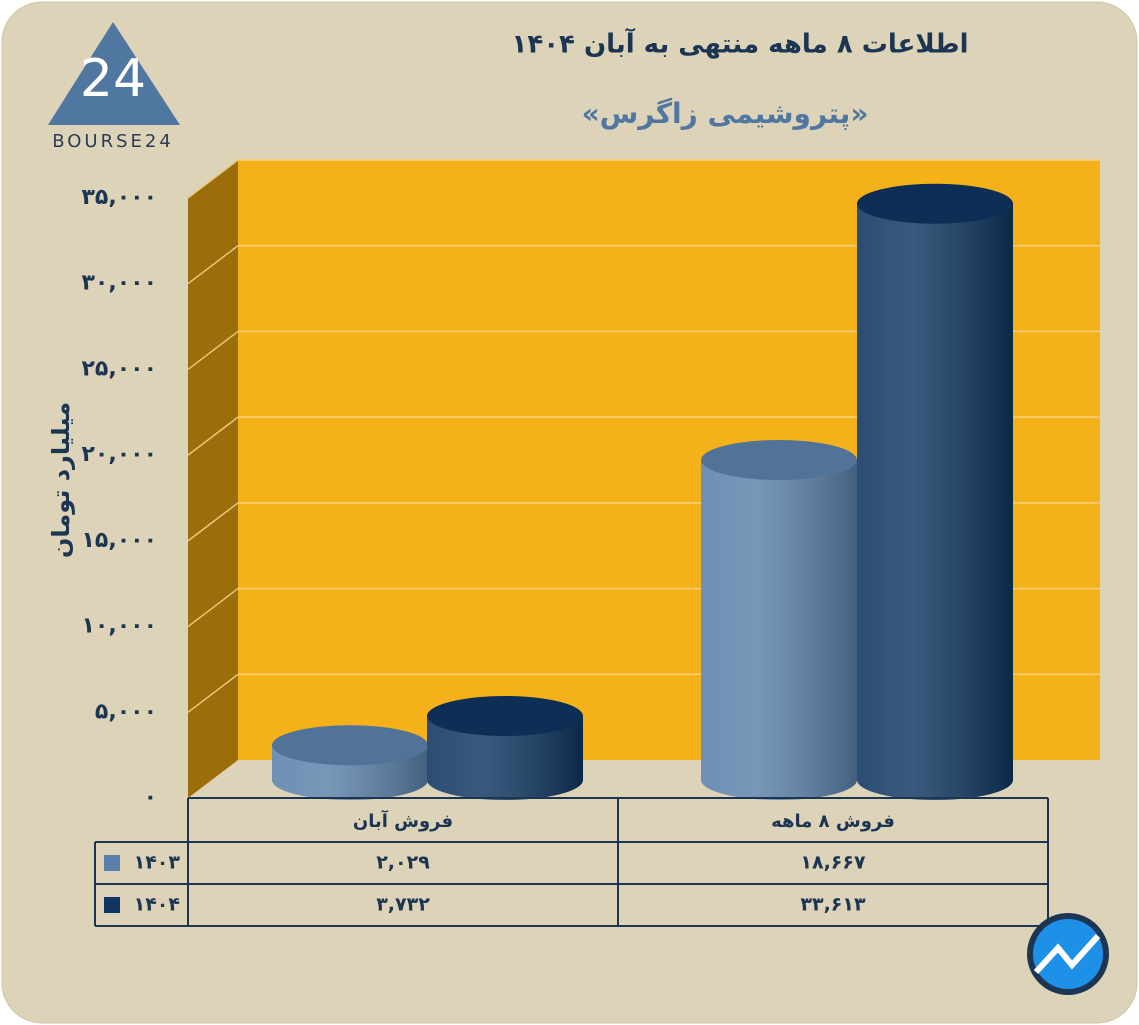 This screenshot has width=1139, height=1025. I want to click on value-label: ۱۸,۶۶۷, so click(833, 863).